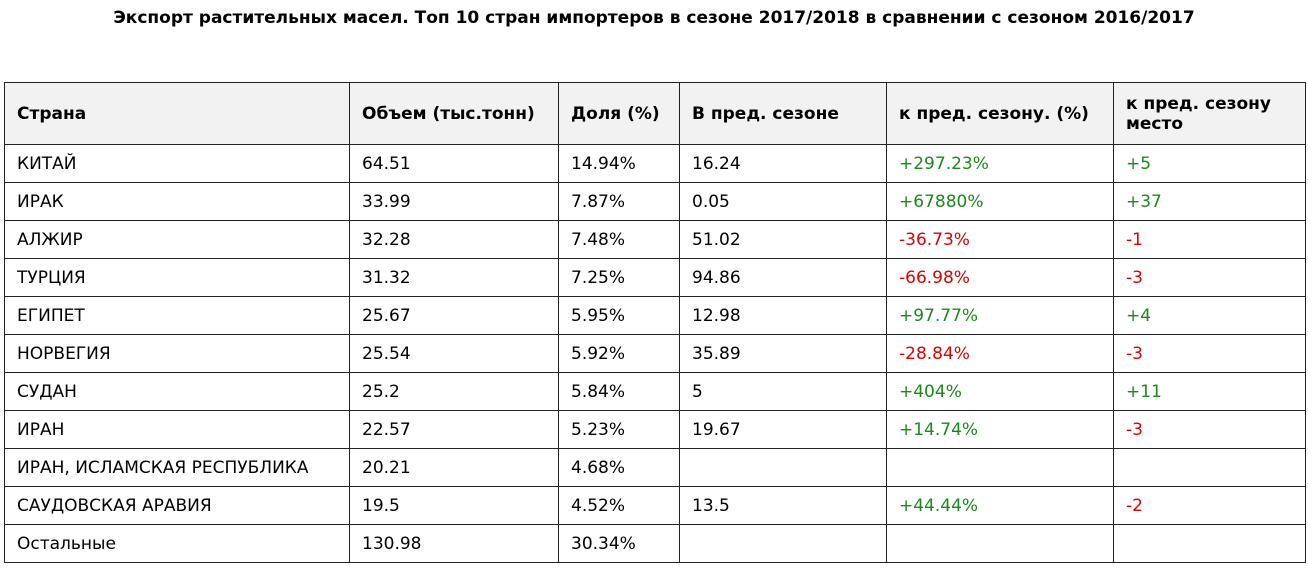 This screenshot has height=575, width=1308. What do you see at coordinates (454, 201) in the screenshot?
I see `table-cell: 33.99` at bounding box center [454, 201].